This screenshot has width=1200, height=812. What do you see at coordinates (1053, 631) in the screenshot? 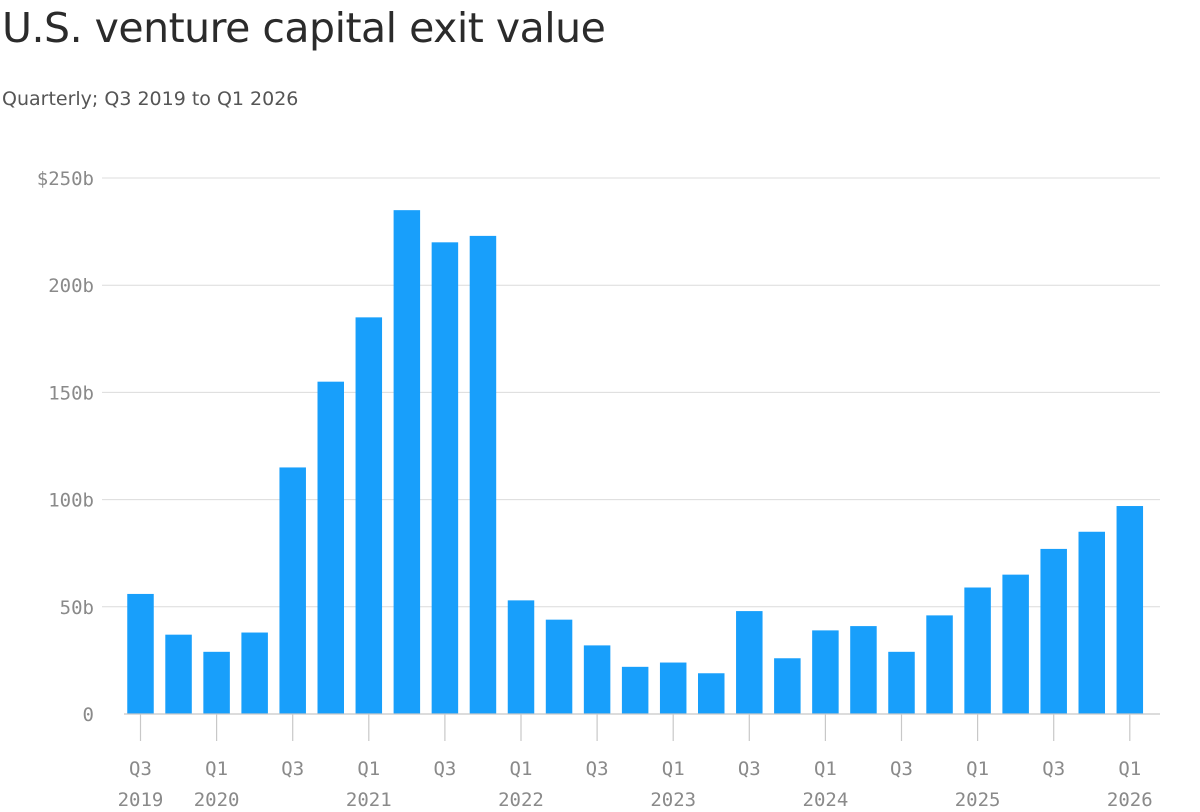
I see `bar: Q3 2025` at bounding box center [1053, 631].